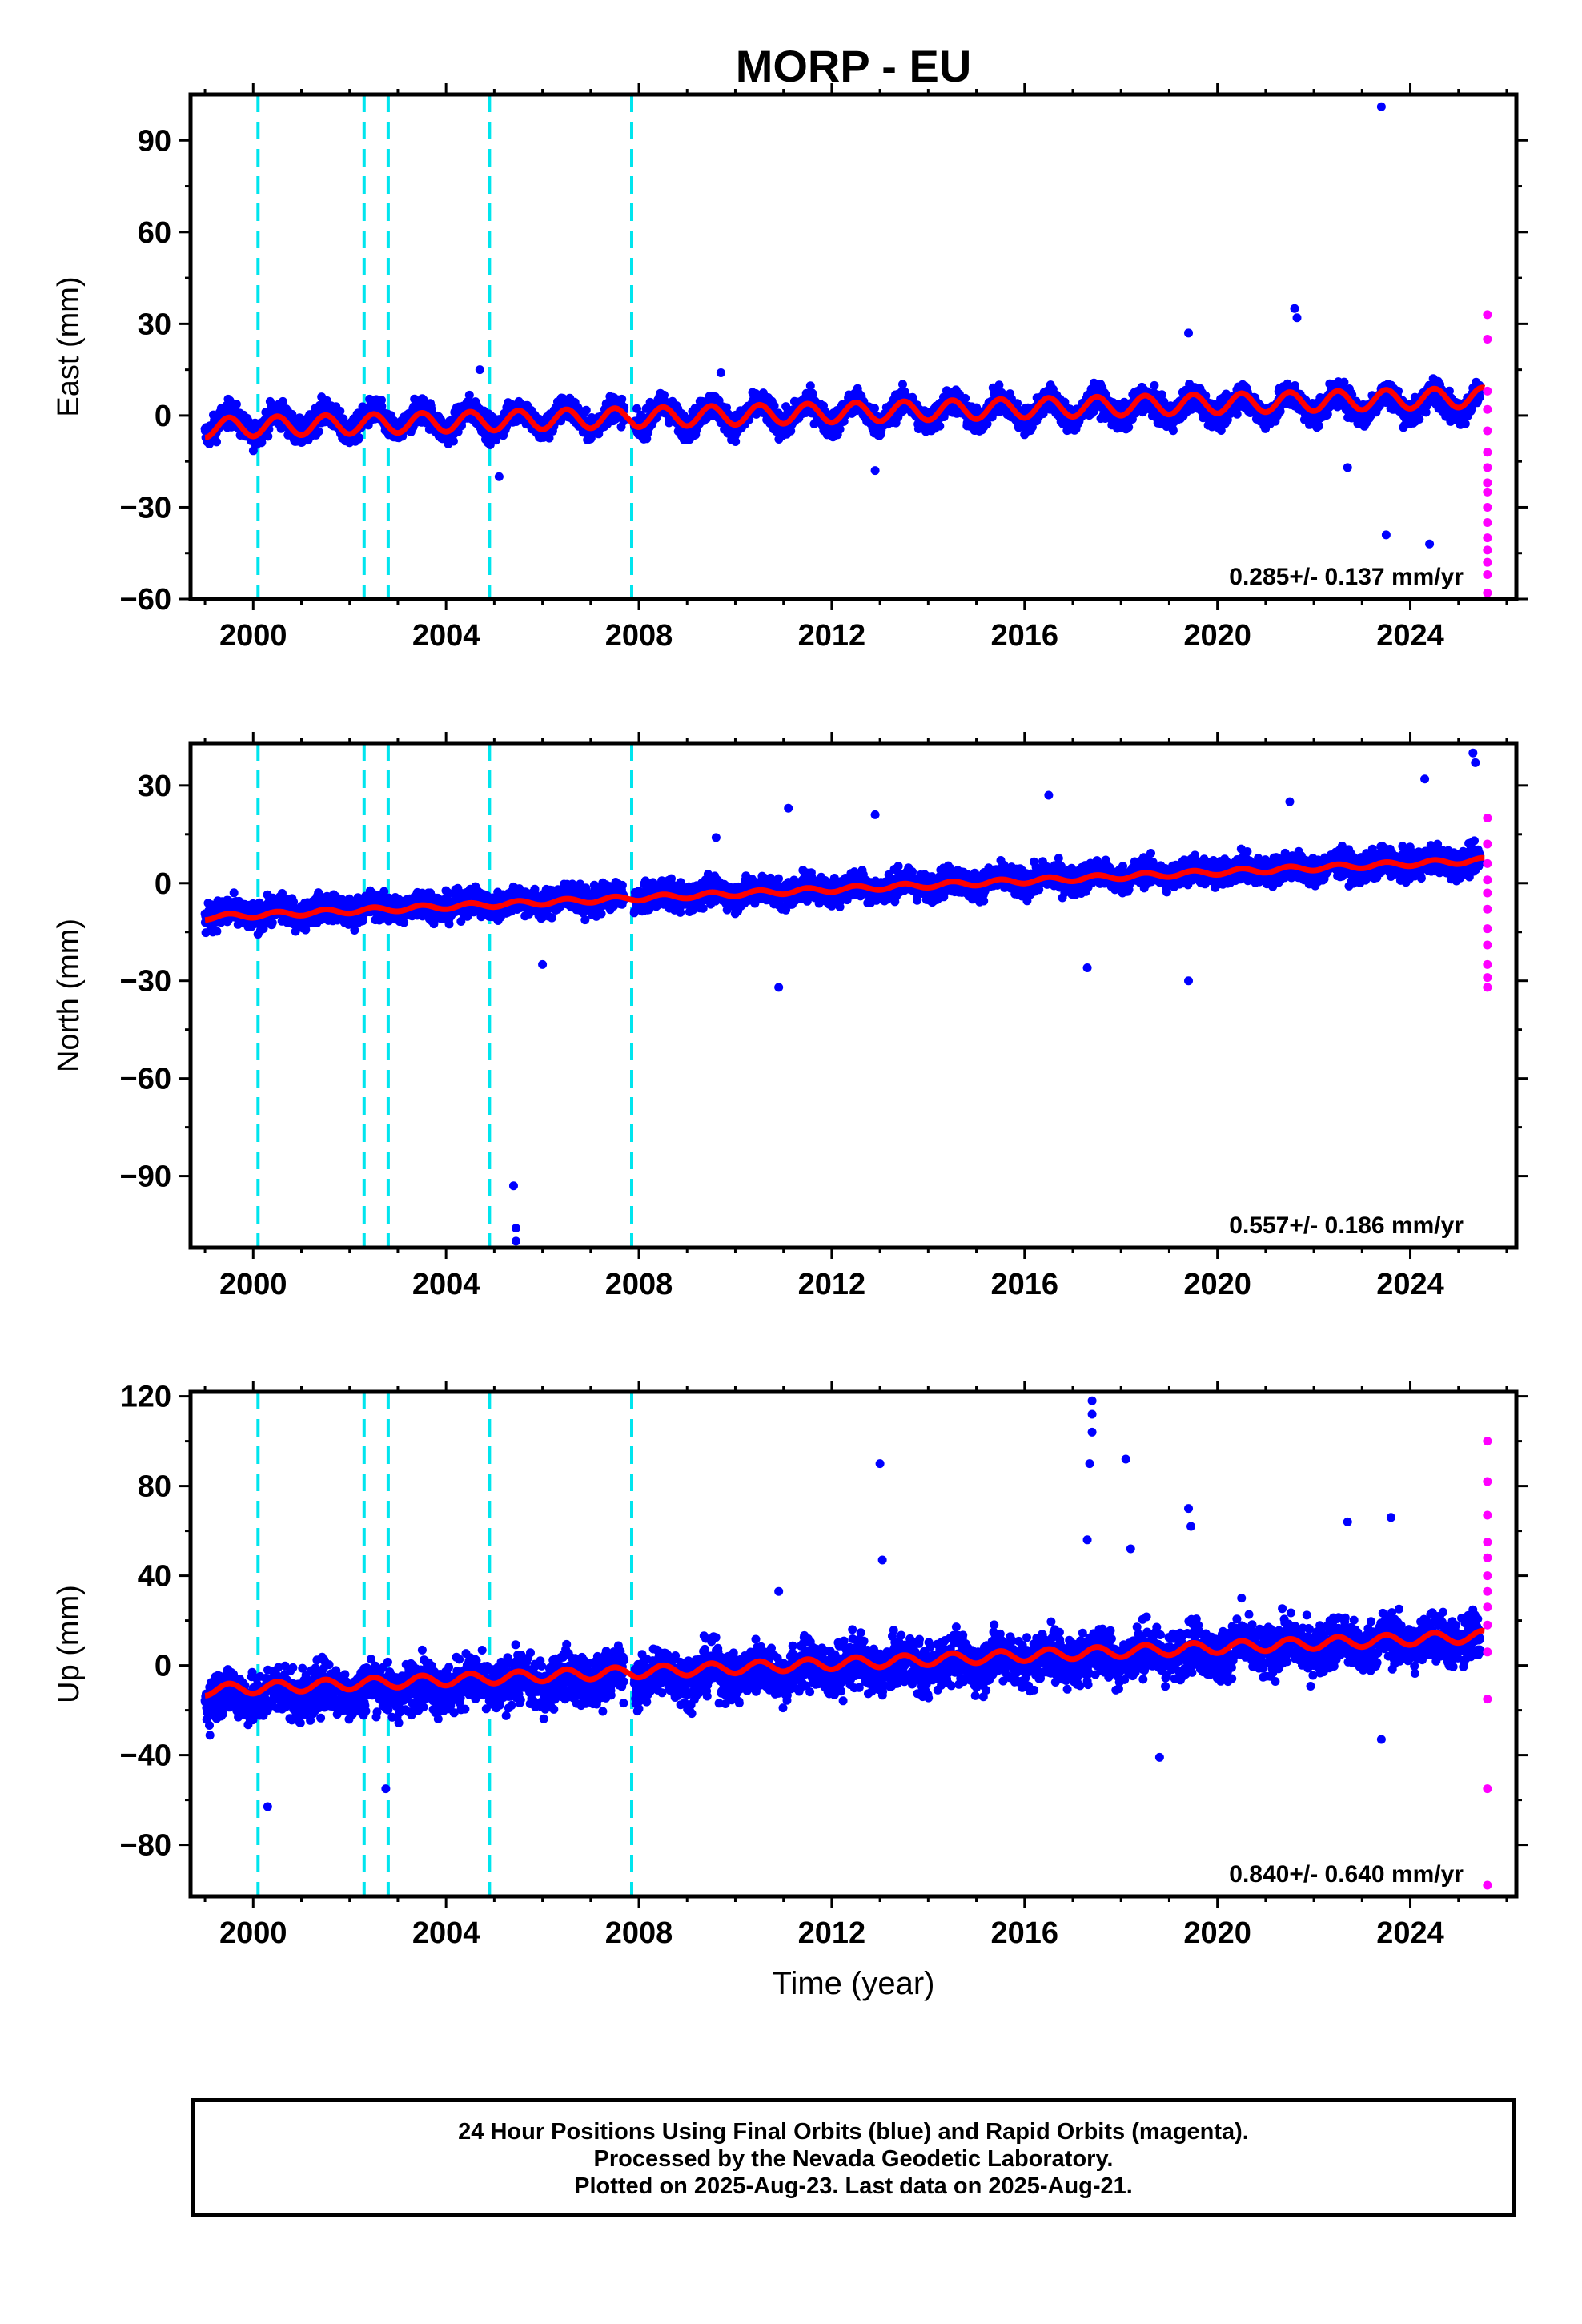 The width and height of the screenshot is (1582, 2324). I want to click on x-tick-label: 2020, so click(1217, 636).